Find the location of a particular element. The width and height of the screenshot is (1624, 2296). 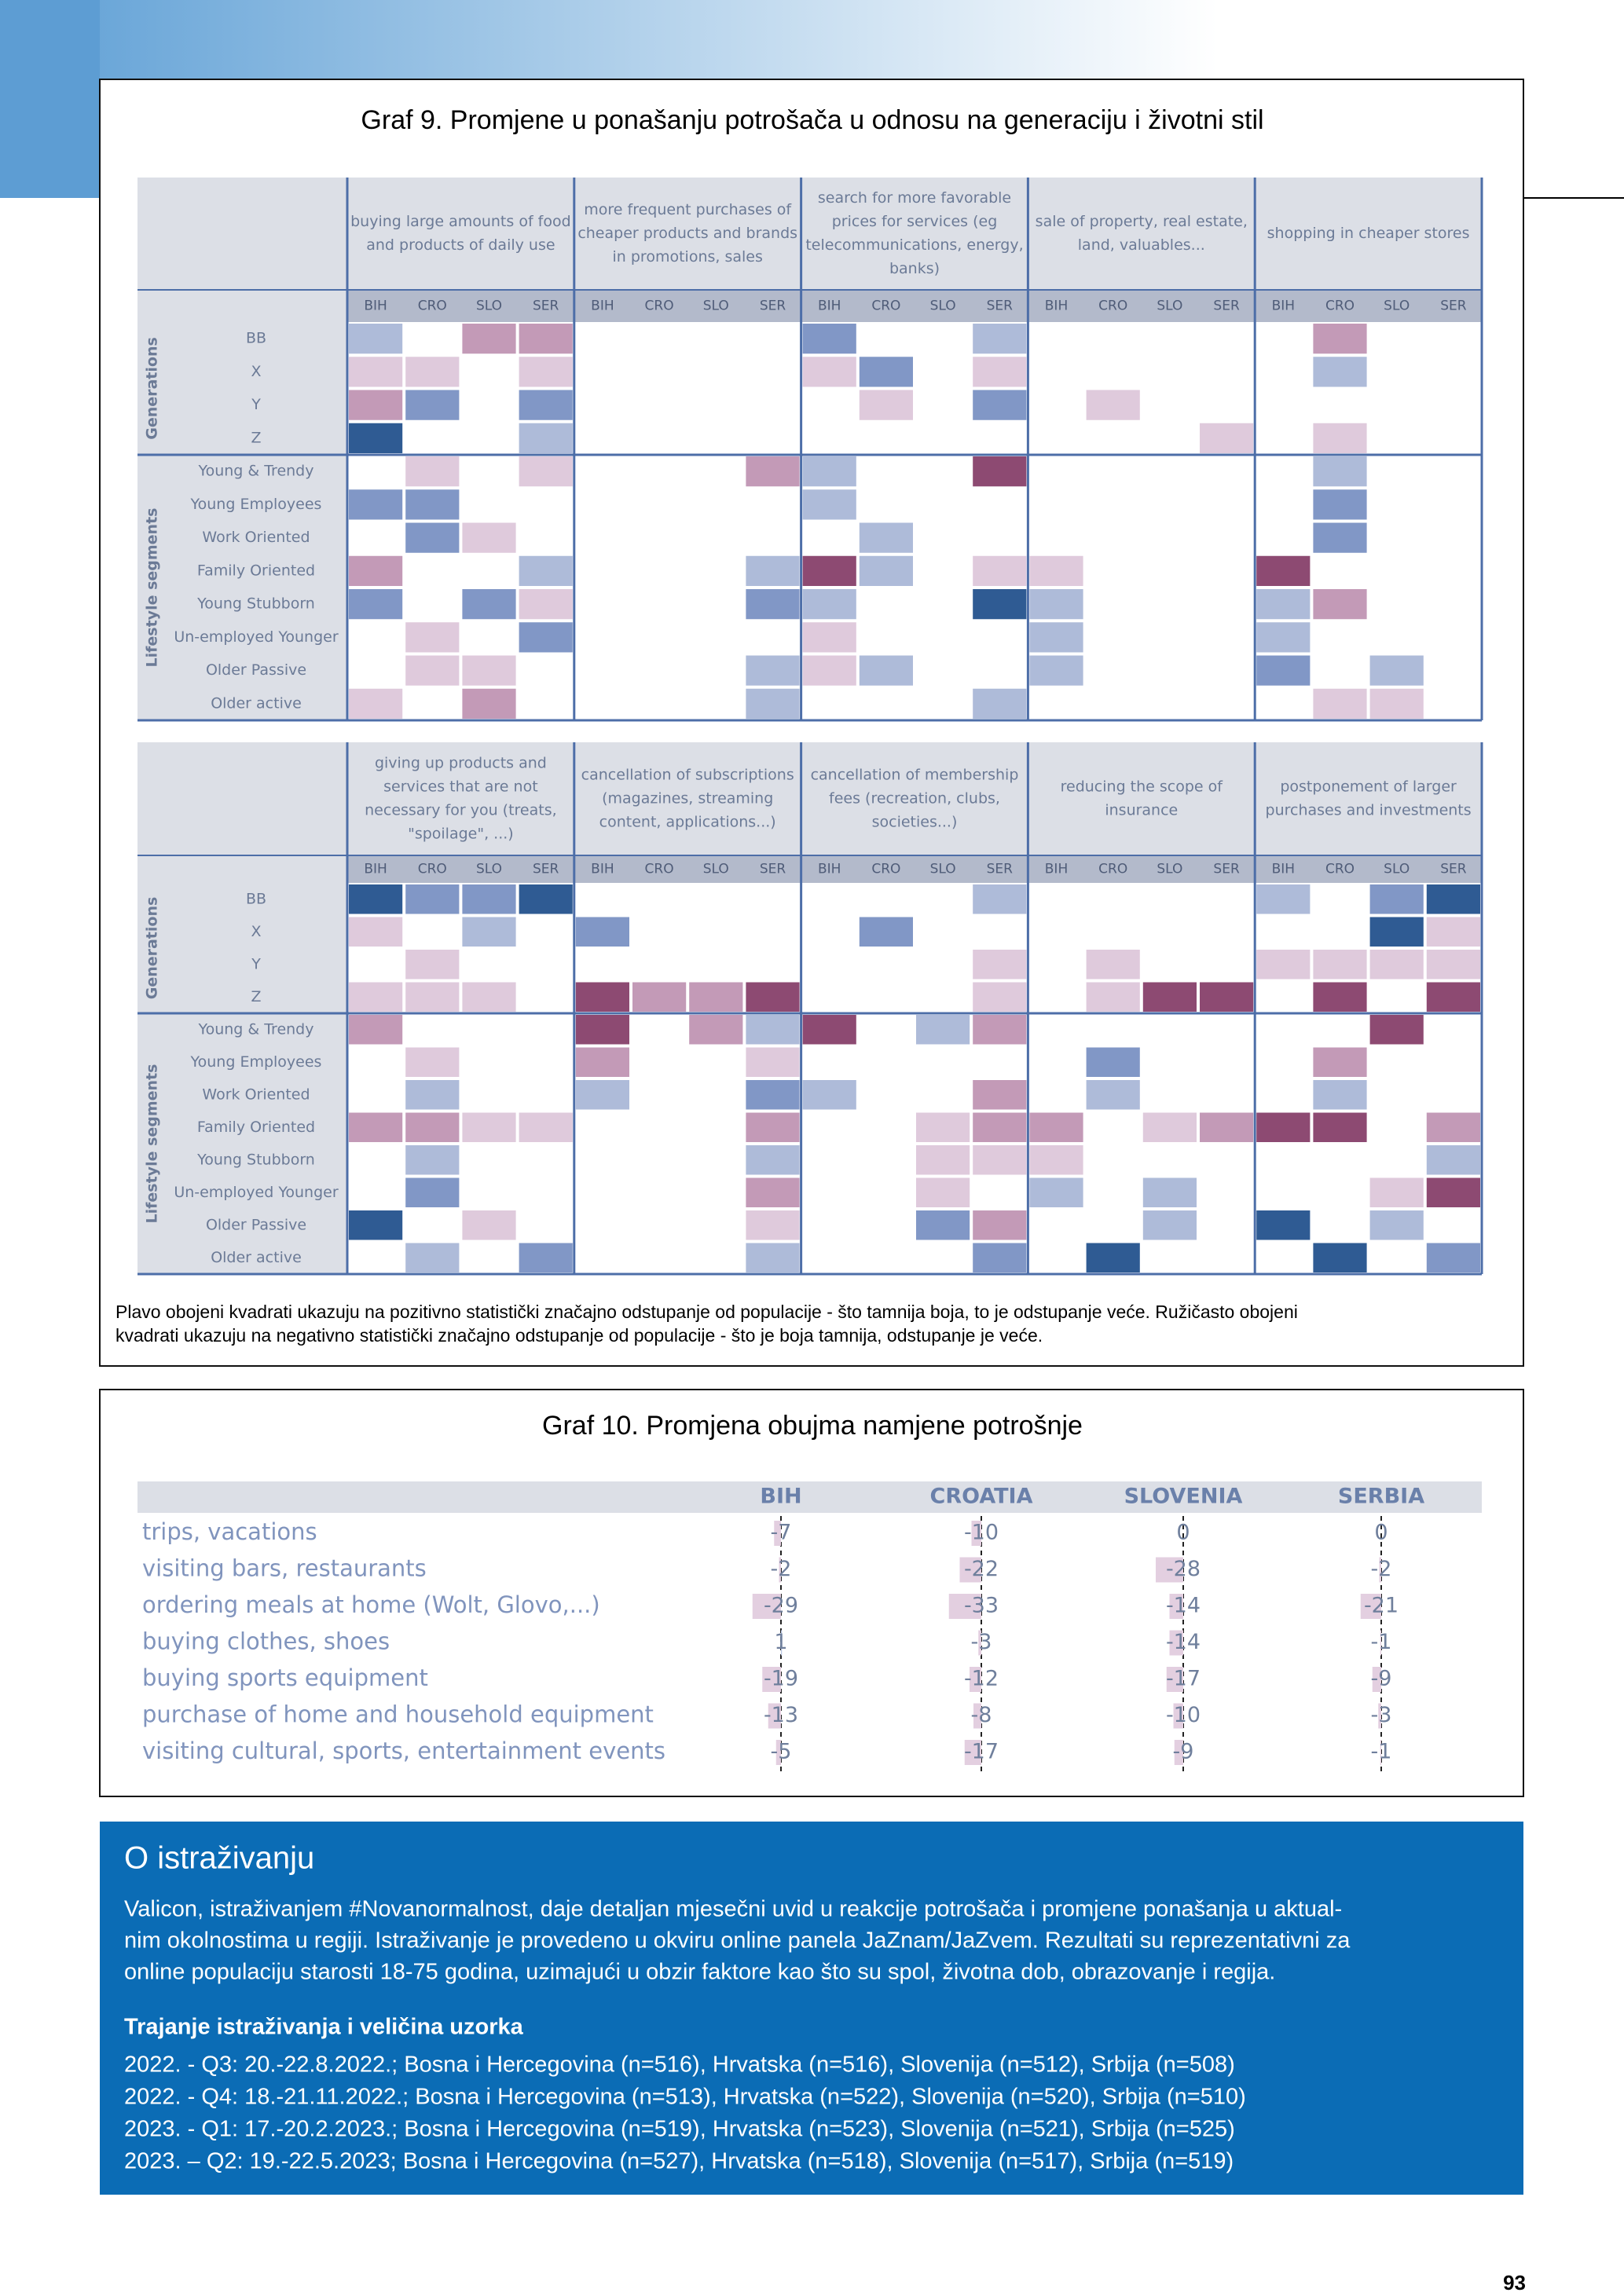

column-header: and products of daily use is located at coordinates (460, 245).